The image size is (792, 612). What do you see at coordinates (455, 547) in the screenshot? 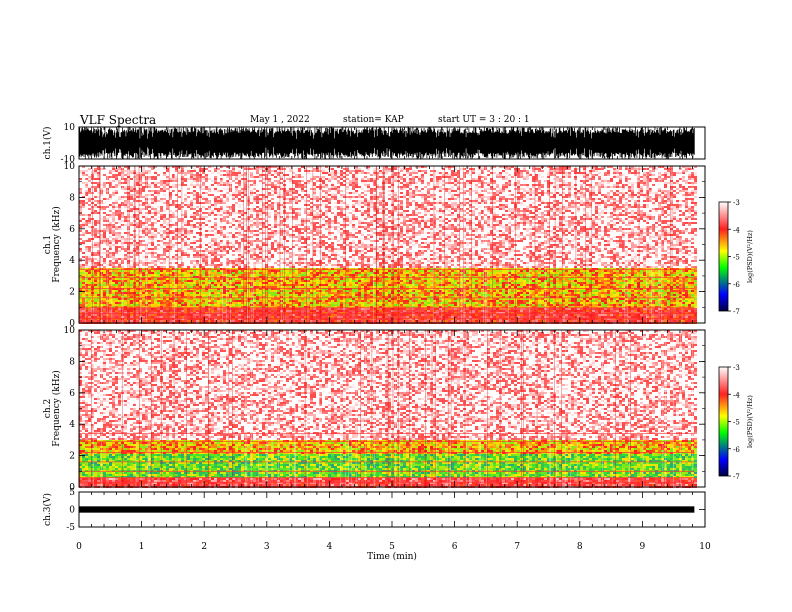
I see `x-tick-label: 6` at bounding box center [455, 547].